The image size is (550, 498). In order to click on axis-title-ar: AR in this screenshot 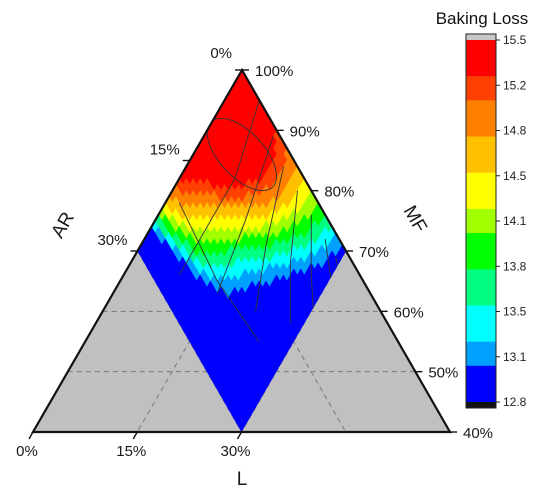, I will do `click(63, 225)`.